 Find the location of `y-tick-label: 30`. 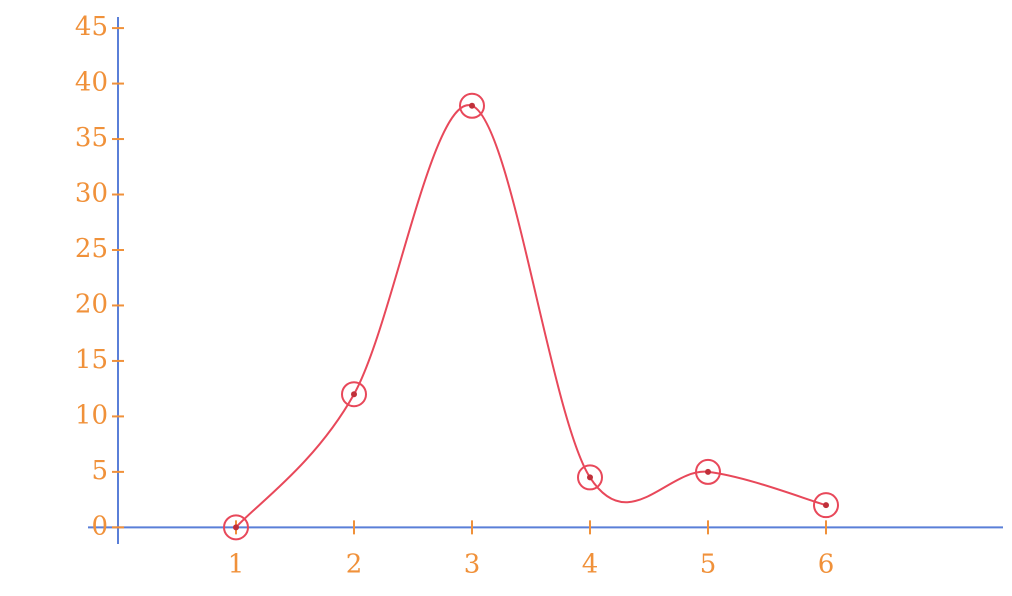

y-tick-label: 30 is located at coordinates (91, 194).